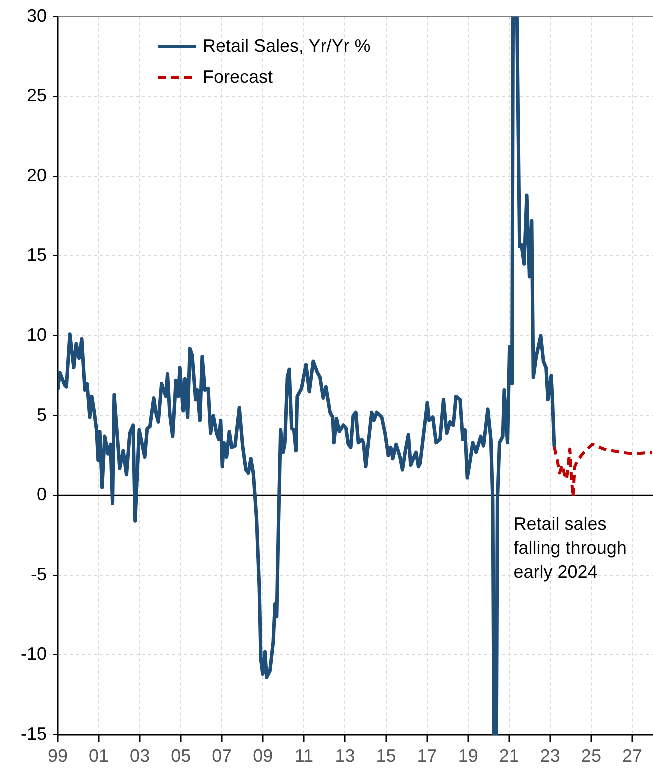  Describe the element at coordinates (38, 574) in the screenshot. I see `y-tick-label: -5` at that location.